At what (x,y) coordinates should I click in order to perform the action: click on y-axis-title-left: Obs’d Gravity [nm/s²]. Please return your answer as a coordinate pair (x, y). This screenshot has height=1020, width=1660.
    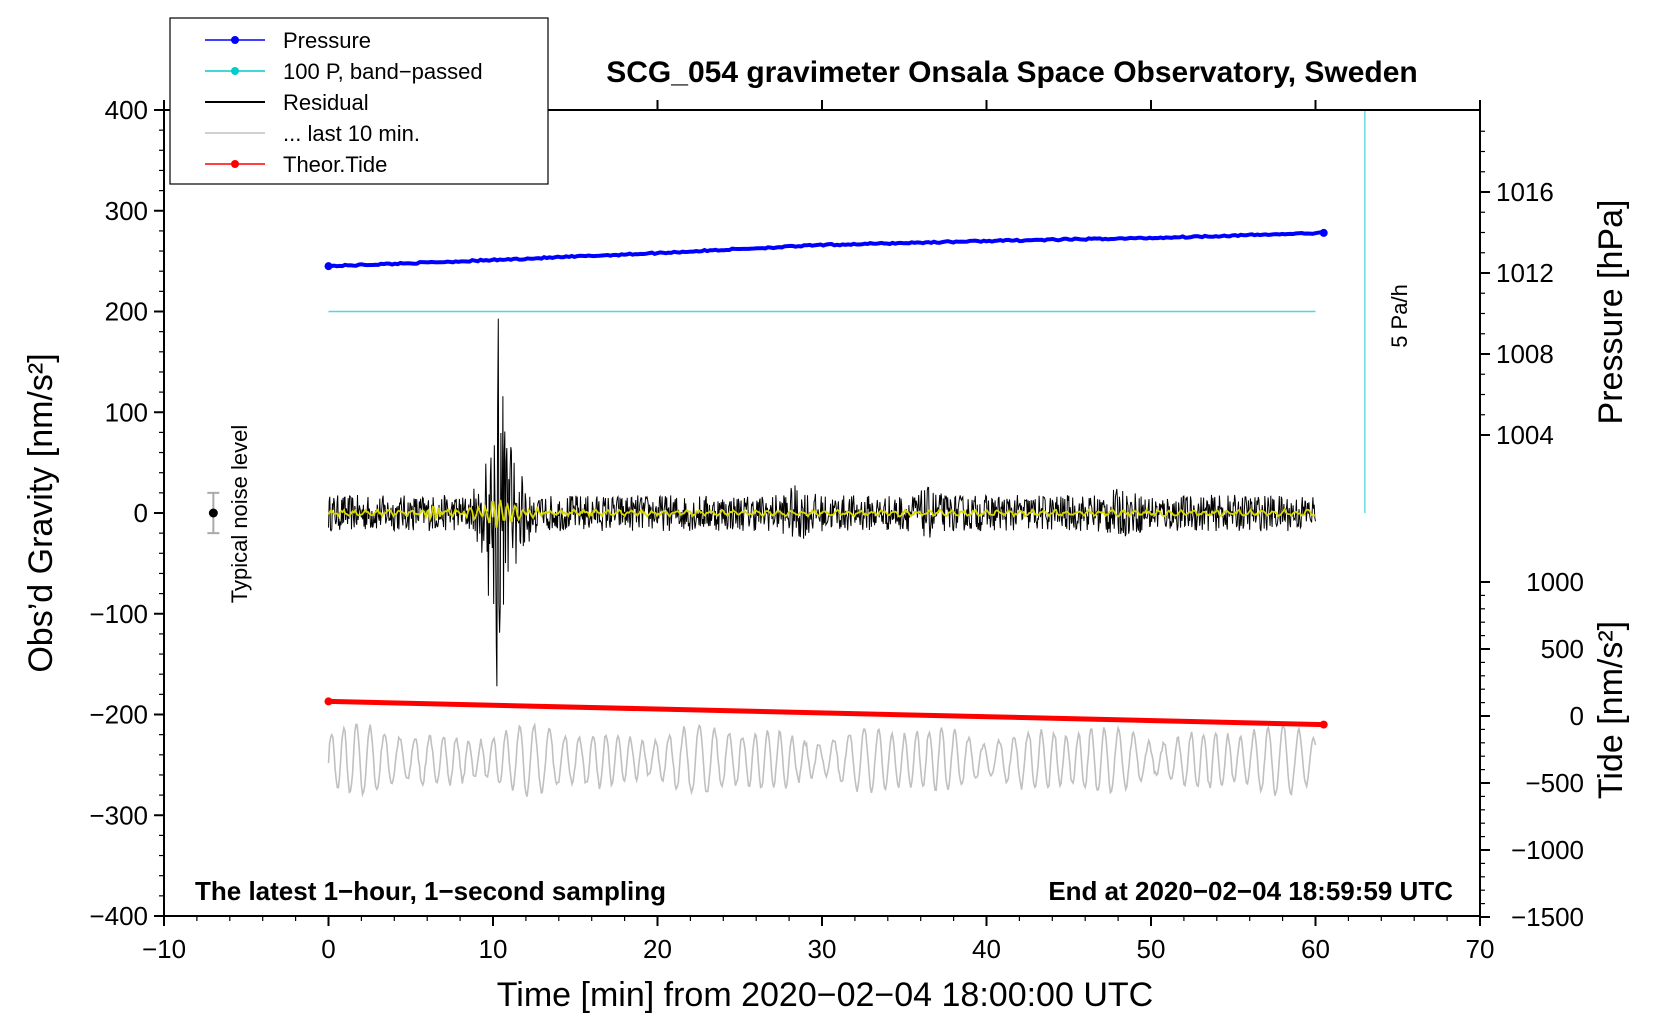
    Looking at the image, I should click on (41, 512).